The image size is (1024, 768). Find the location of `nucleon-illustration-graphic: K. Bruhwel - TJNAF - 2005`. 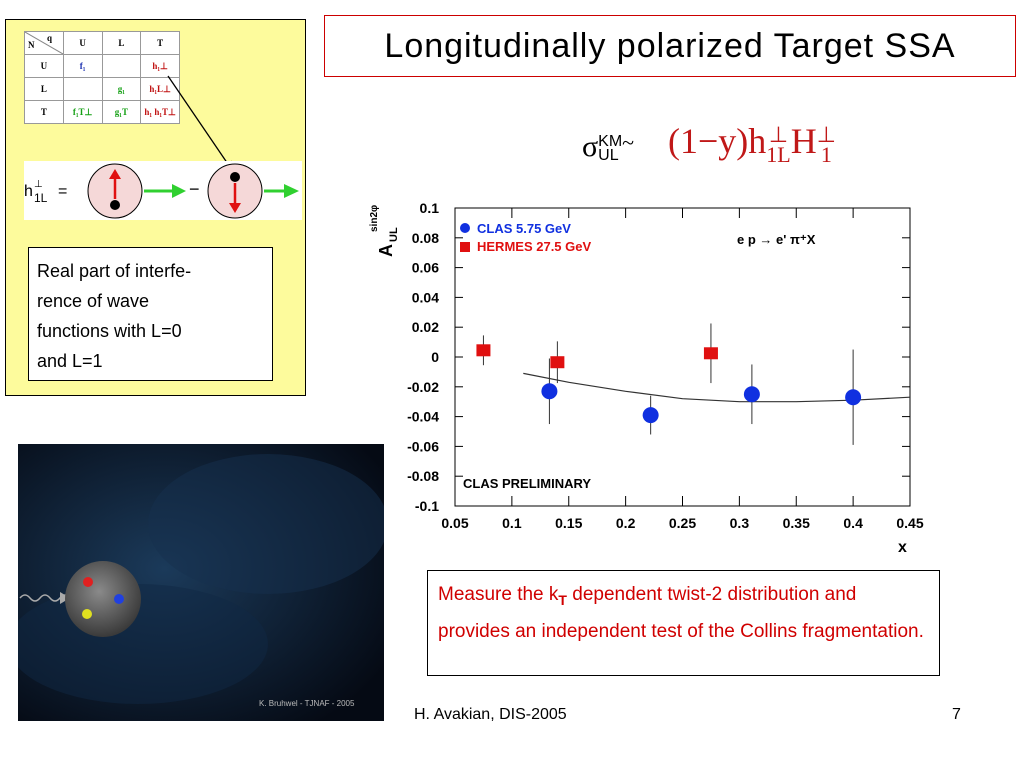

nucleon-illustration-graphic: K. Bruhwel - TJNAF - 2005 is located at coordinates (201, 582).